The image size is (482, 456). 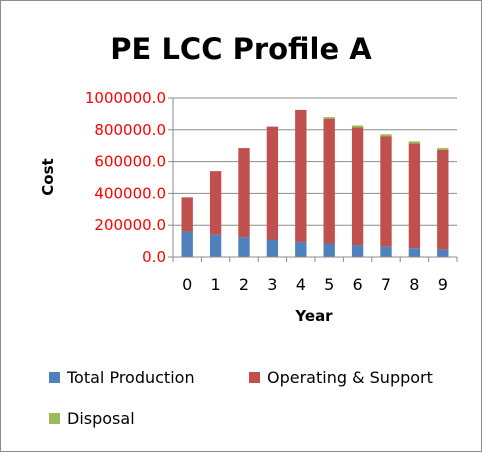 What do you see at coordinates (313, 316) in the screenshot?
I see `x-axis-label: Year` at bounding box center [313, 316].